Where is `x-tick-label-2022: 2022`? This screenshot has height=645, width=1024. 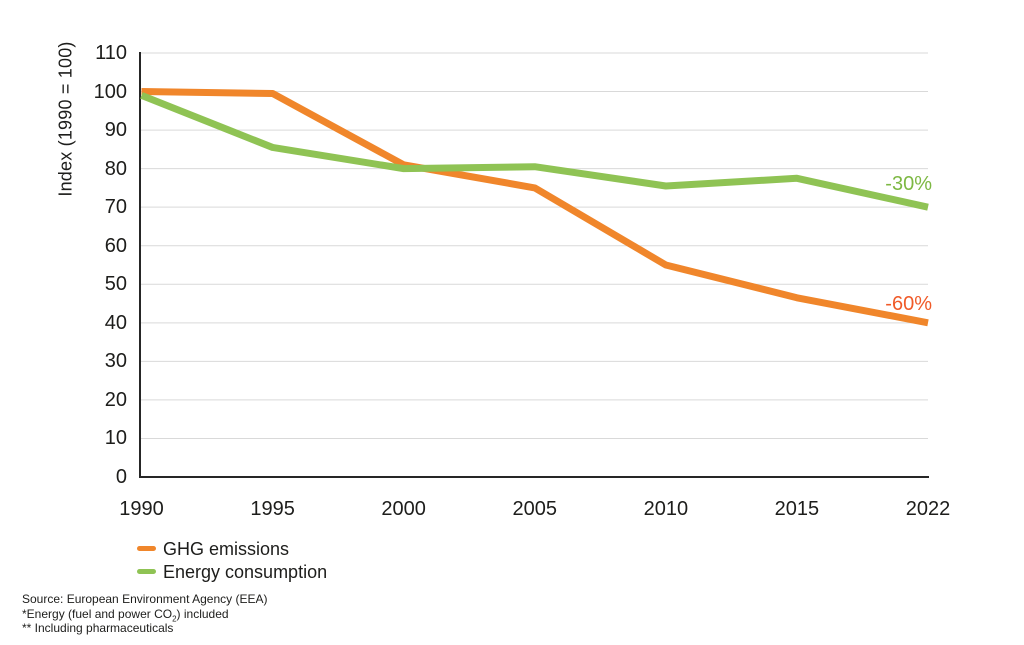
x-tick-label-2022: 2022 is located at coordinates (928, 509).